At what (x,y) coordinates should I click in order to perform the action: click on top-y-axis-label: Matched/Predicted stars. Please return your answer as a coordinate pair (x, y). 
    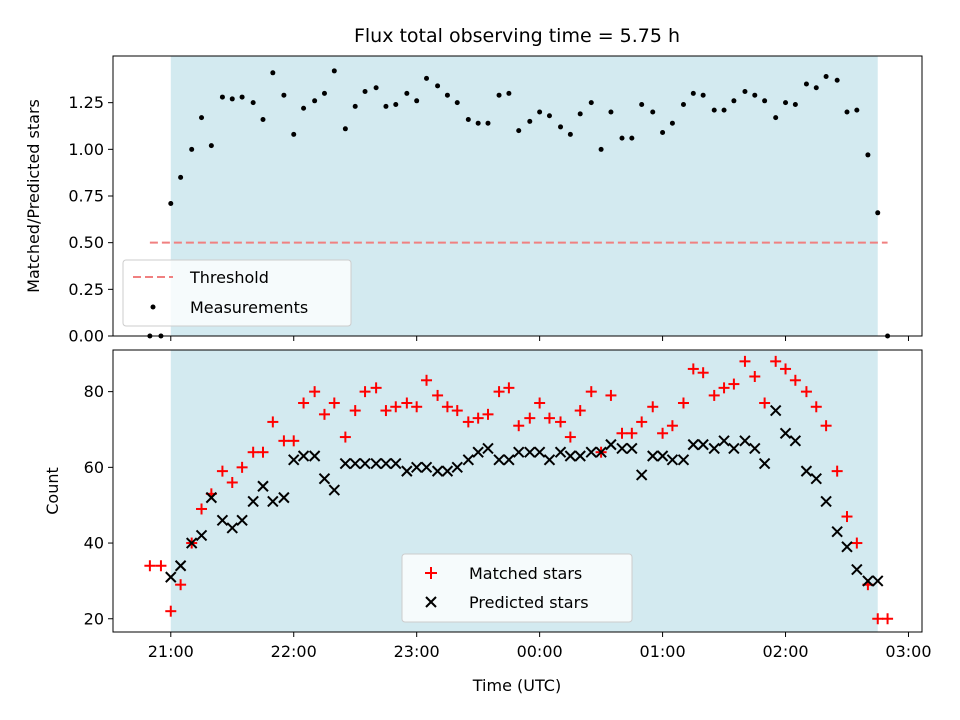
    Looking at the image, I should click on (33, 196).